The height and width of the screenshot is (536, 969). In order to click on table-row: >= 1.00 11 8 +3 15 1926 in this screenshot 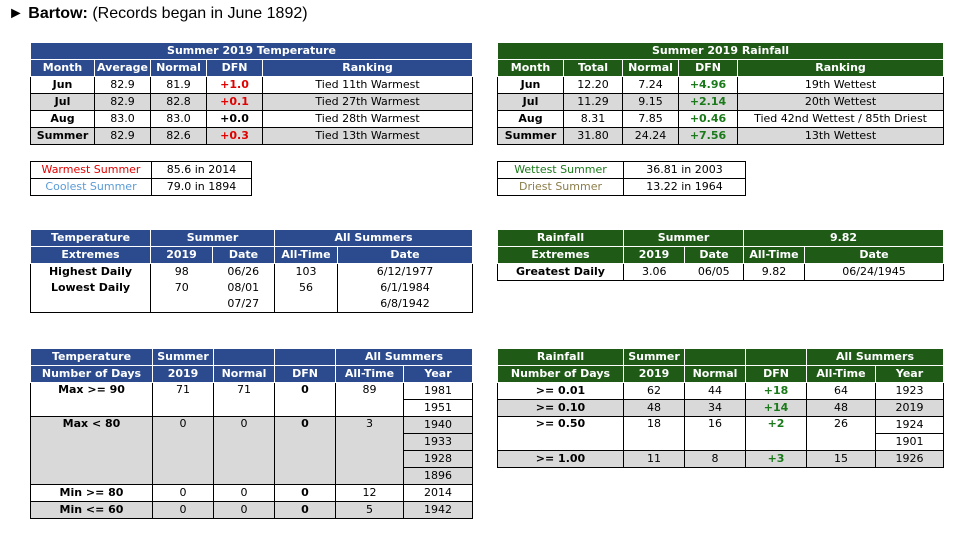, I will do `click(720, 459)`.